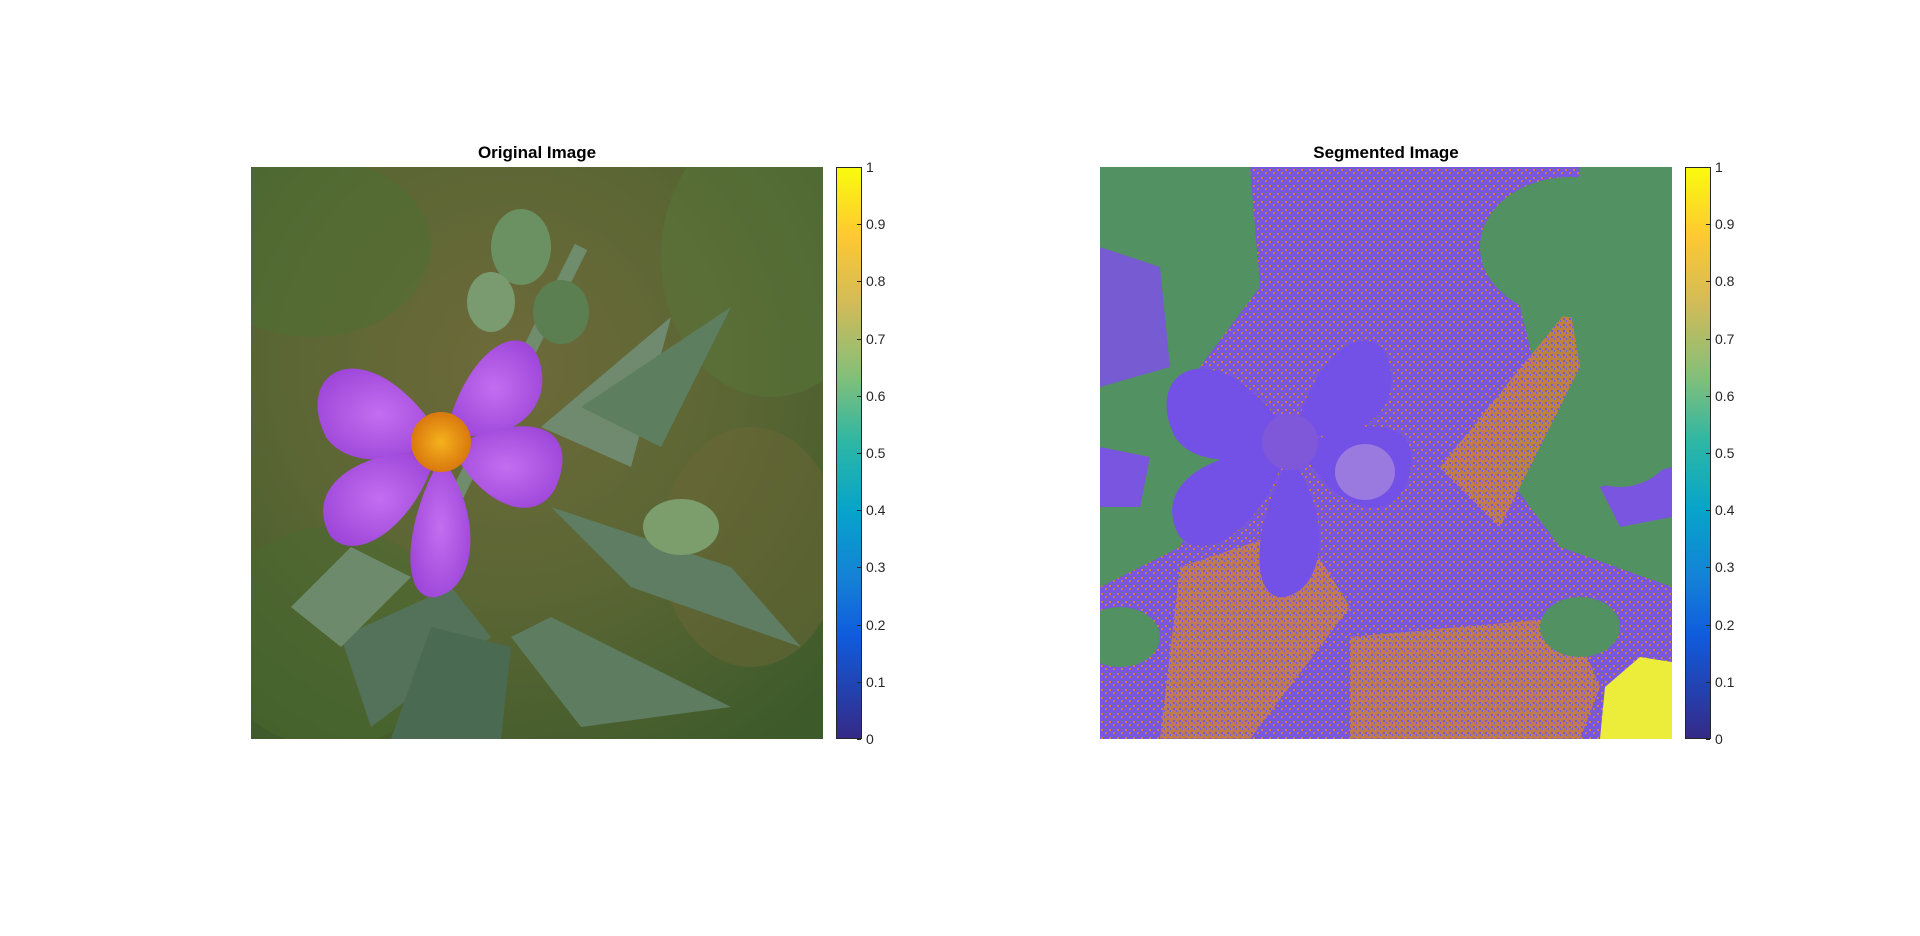  I want to click on original-colorbar-tick-label: 0.8, so click(876, 281).